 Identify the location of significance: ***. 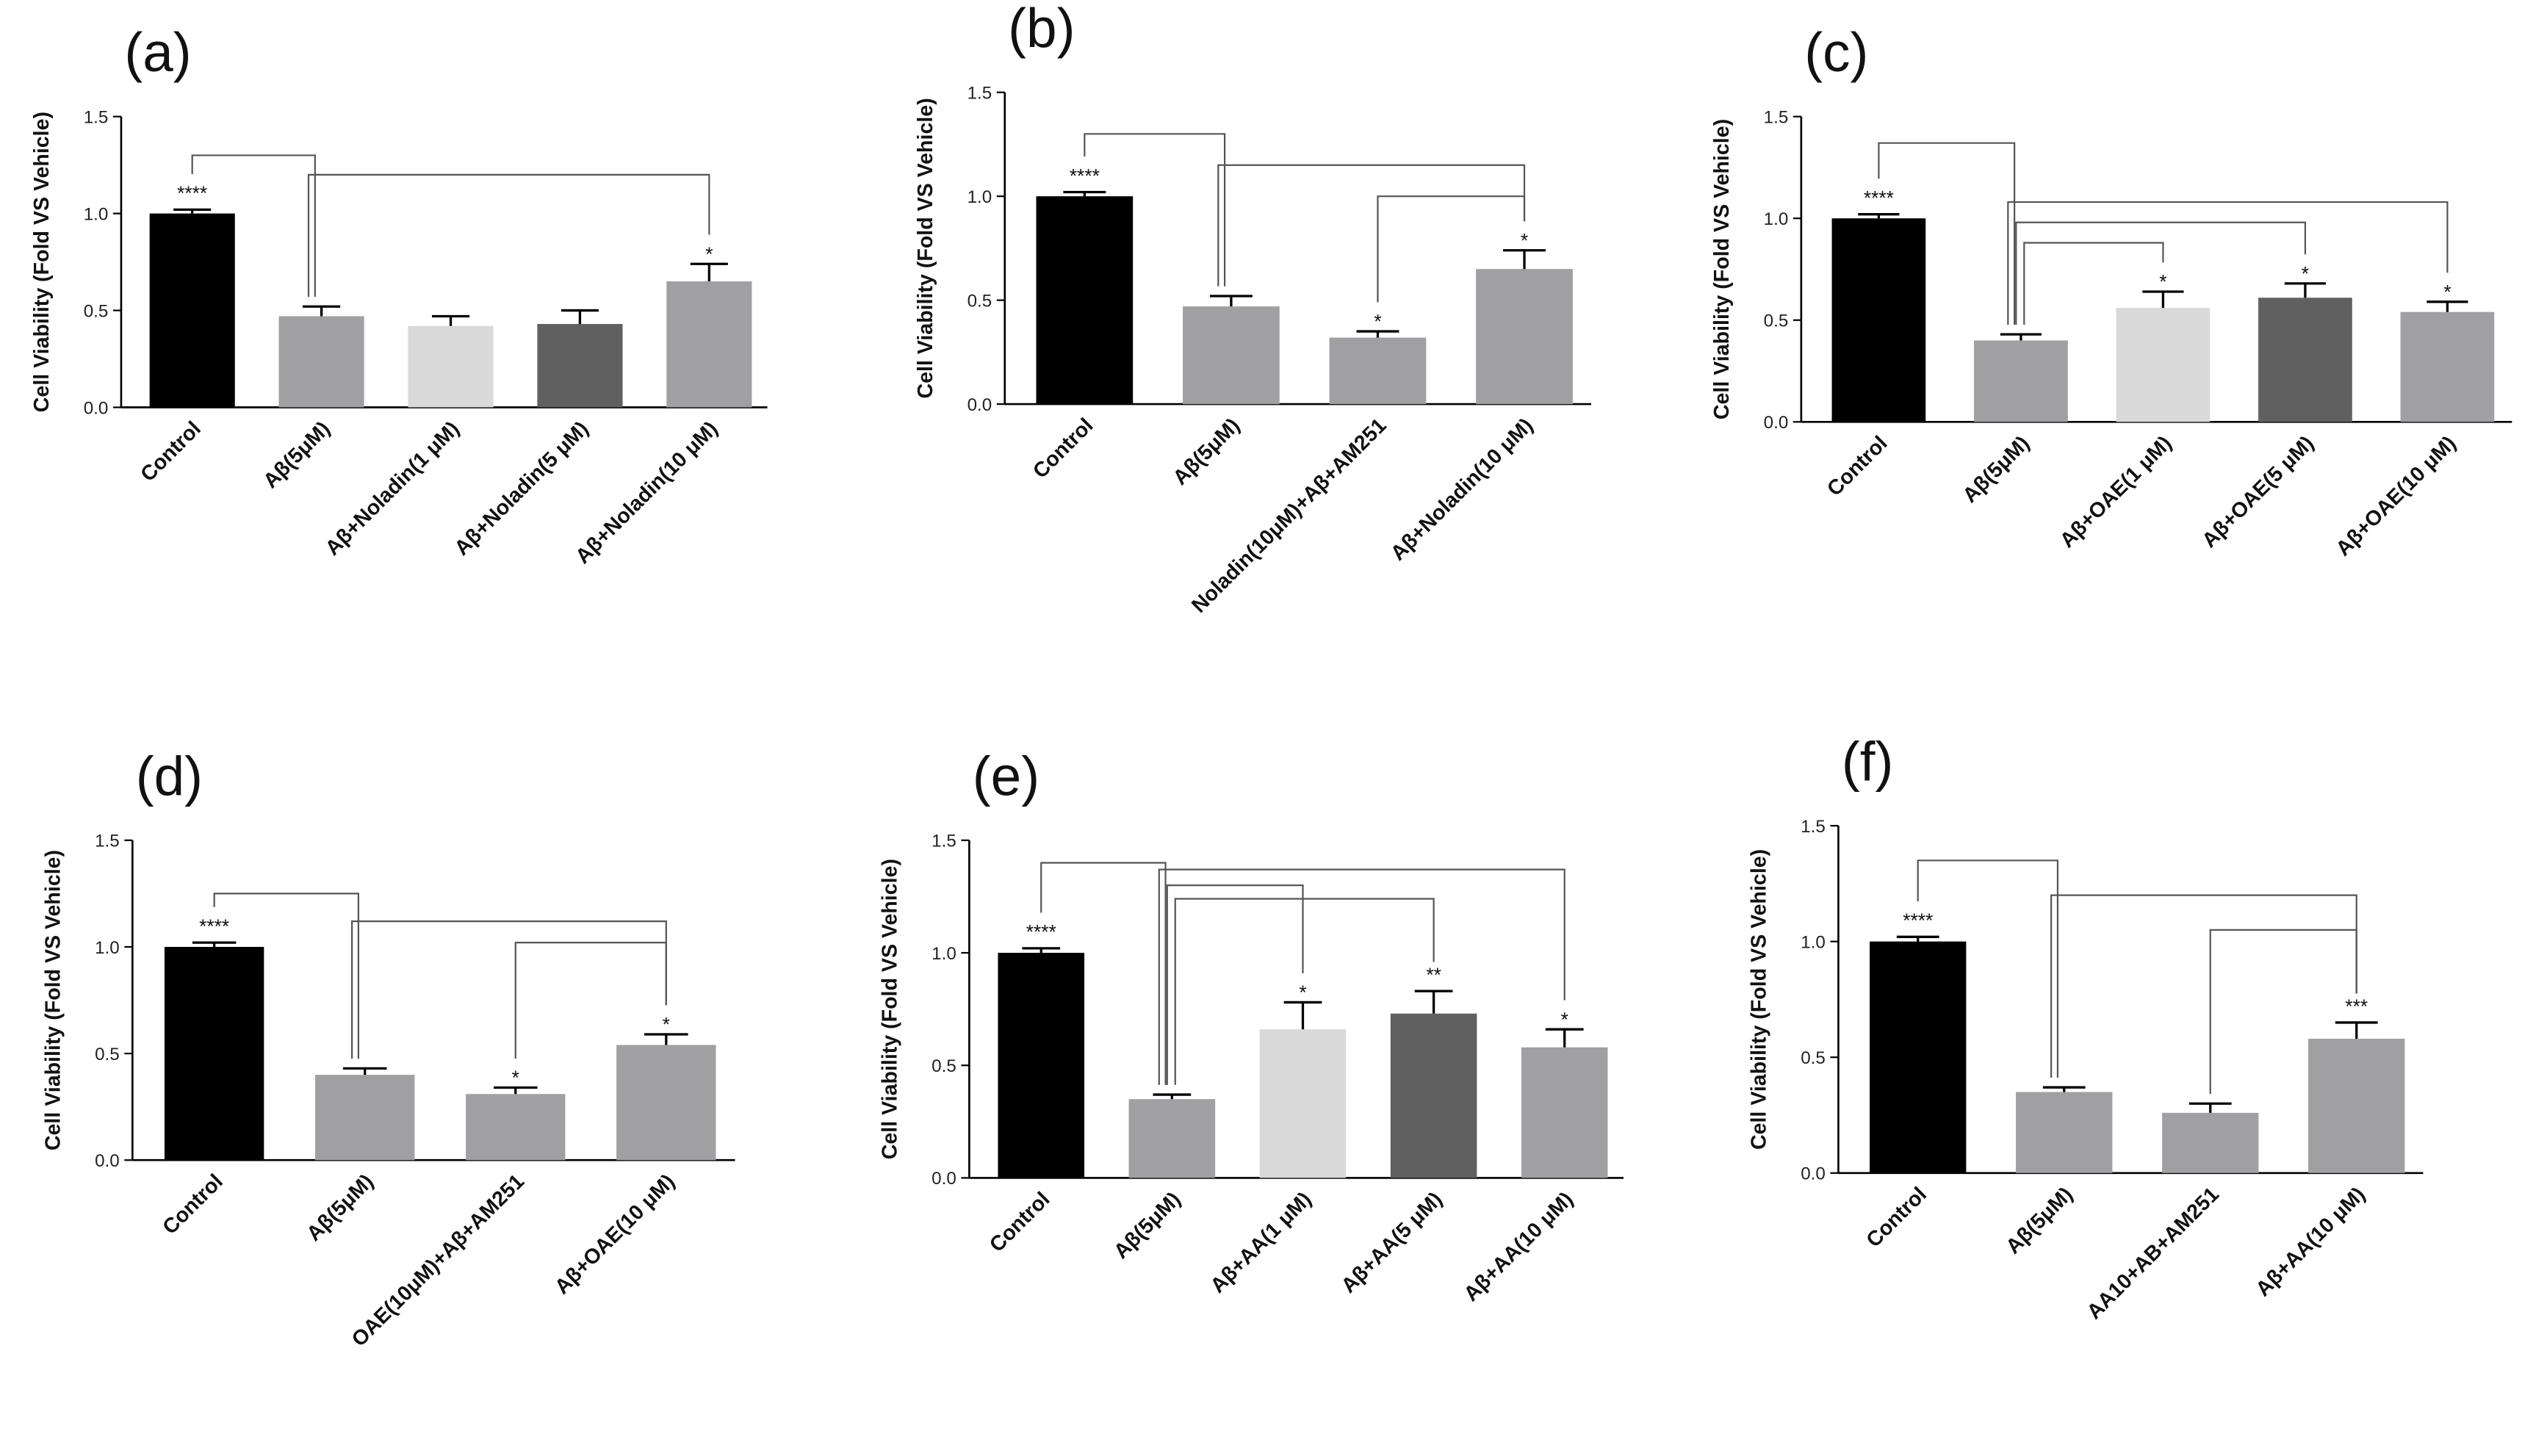
(2356, 1006).